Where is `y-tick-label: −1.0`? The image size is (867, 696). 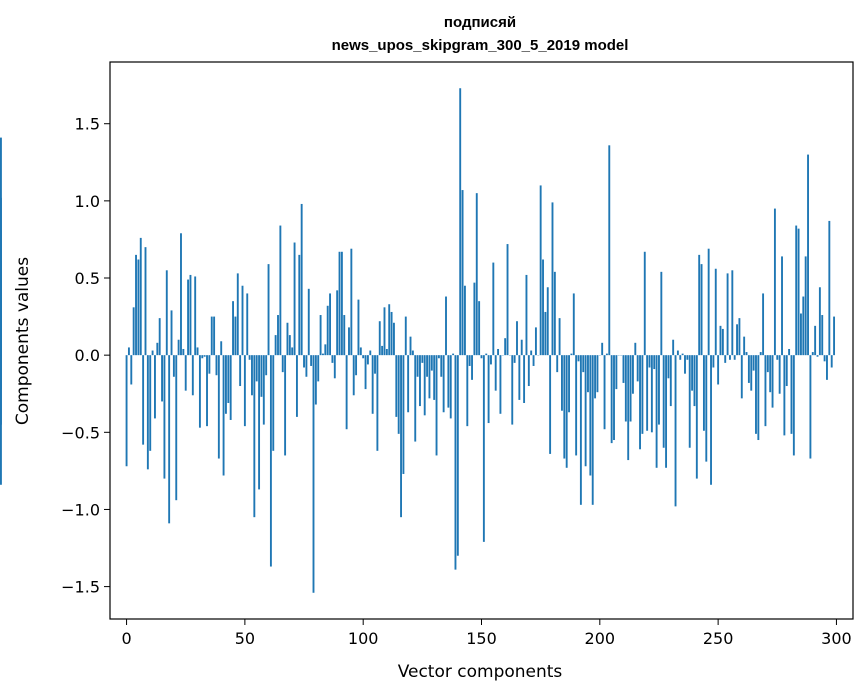
y-tick-label: −1.0 is located at coordinates (80, 509).